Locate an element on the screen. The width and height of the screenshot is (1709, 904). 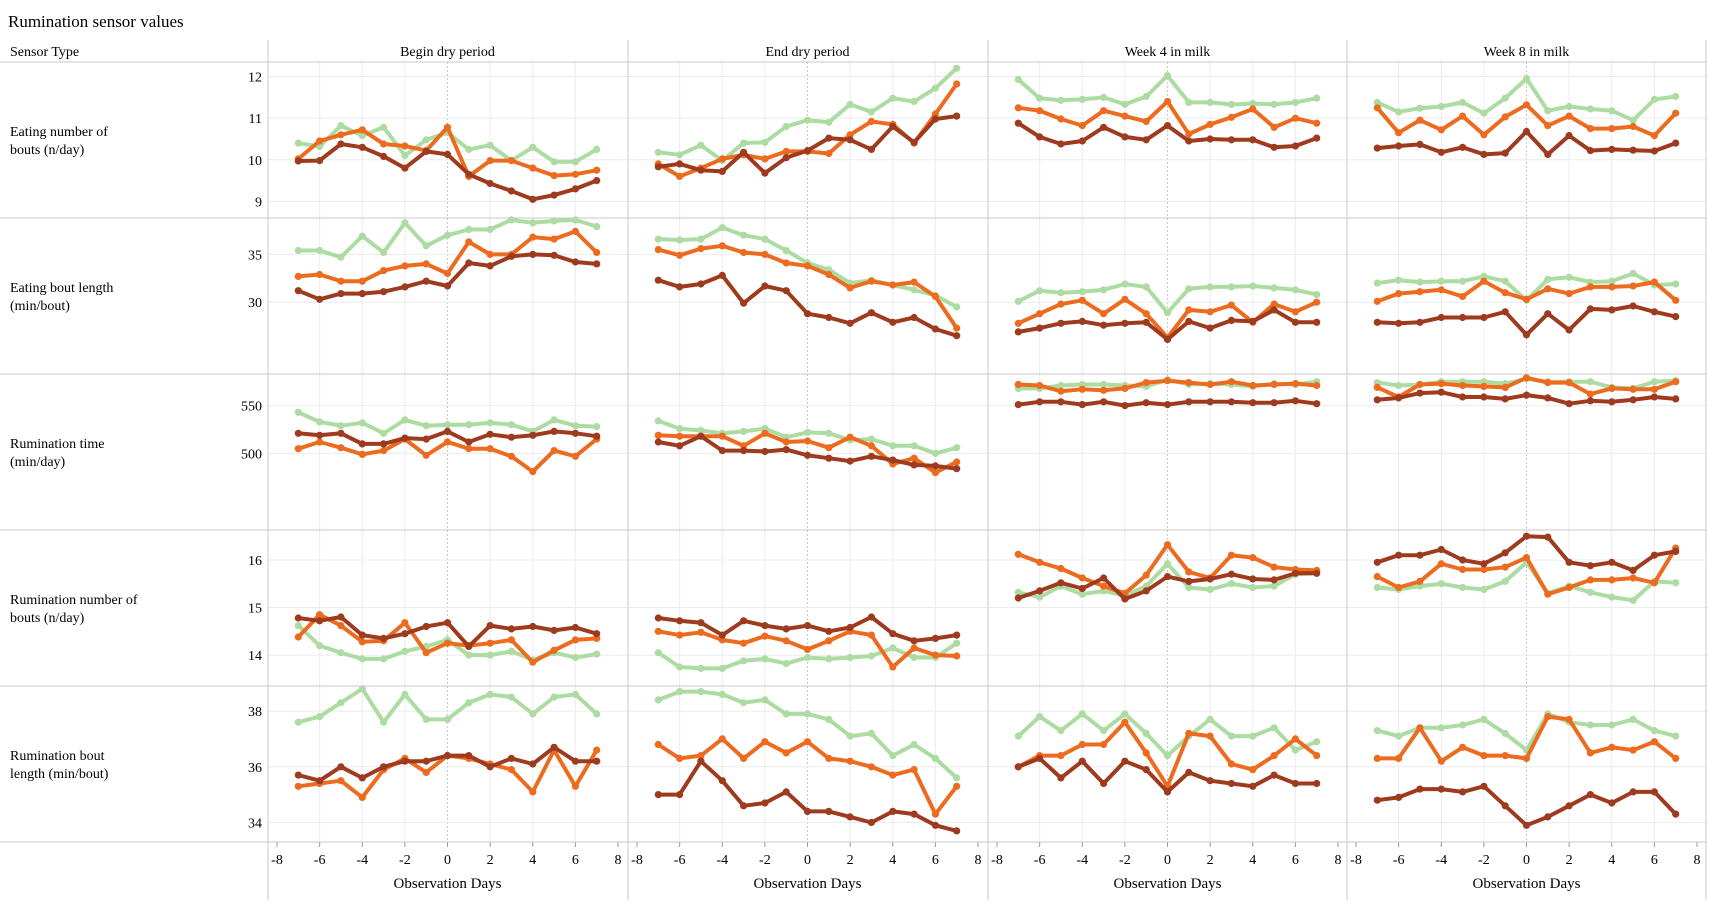
y-tick-label: 12 is located at coordinates (255, 78).